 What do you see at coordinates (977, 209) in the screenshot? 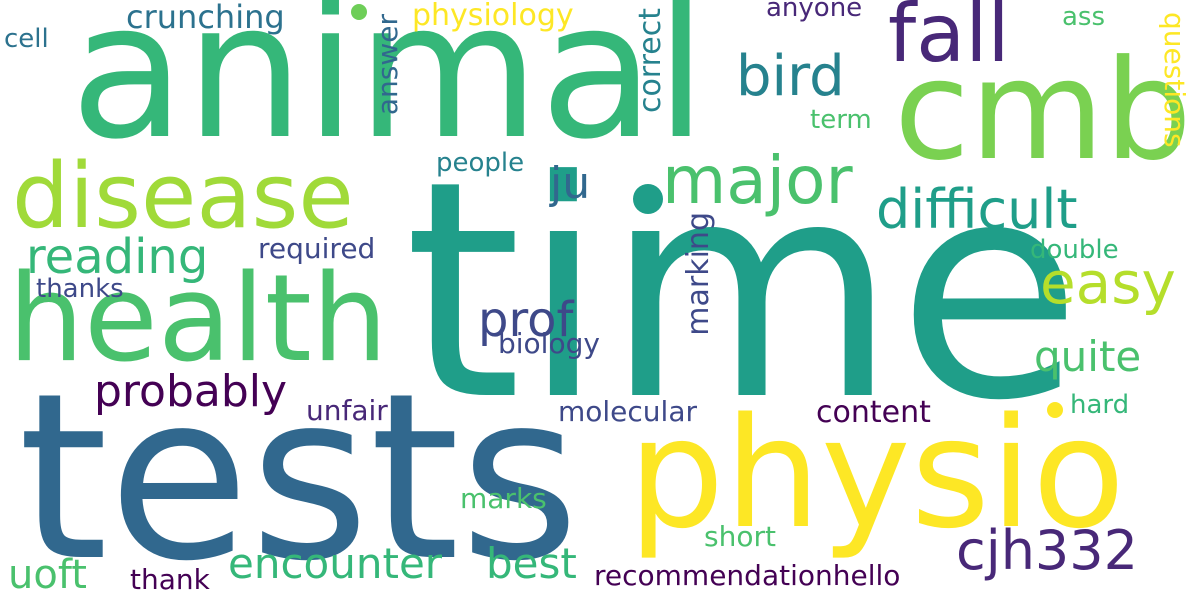
I see `word-difficult: difficult` at bounding box center [977, 209].